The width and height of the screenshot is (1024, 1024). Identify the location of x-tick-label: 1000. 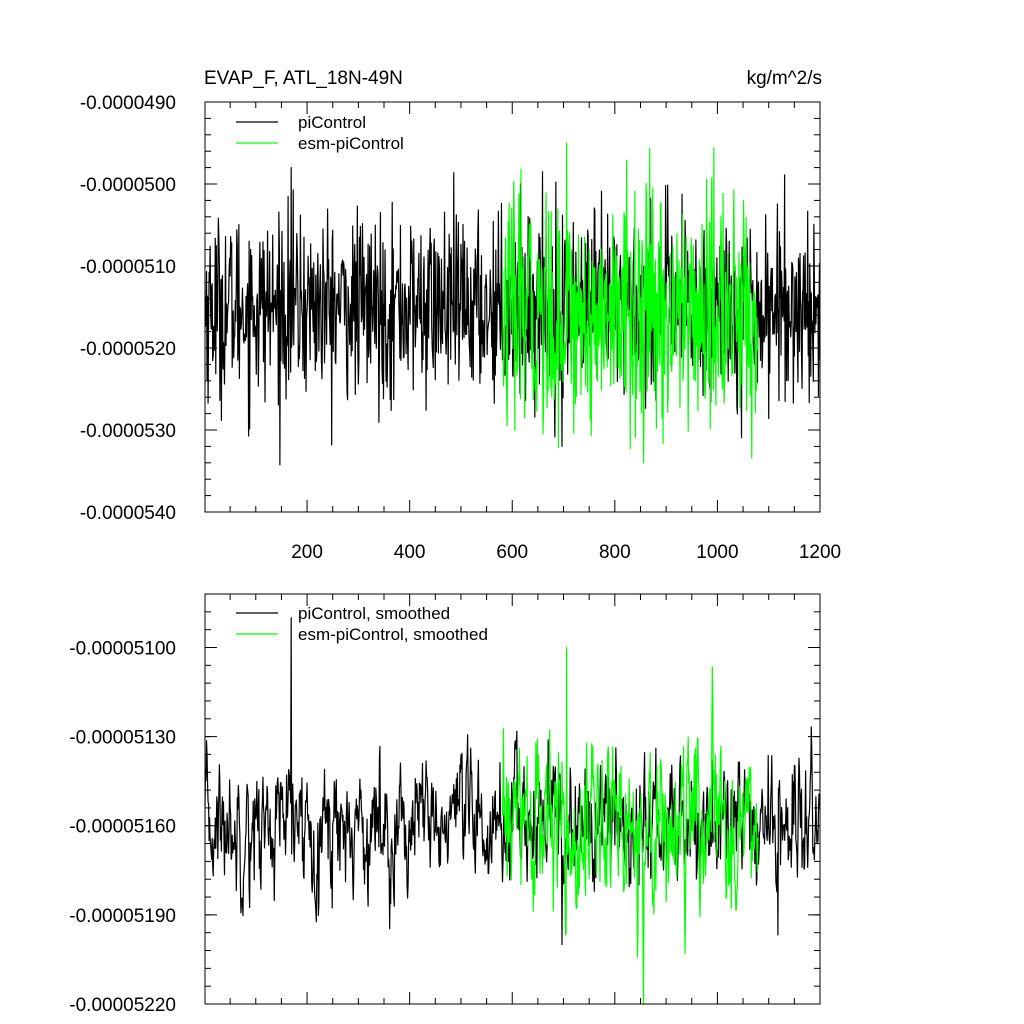
(717, 552).